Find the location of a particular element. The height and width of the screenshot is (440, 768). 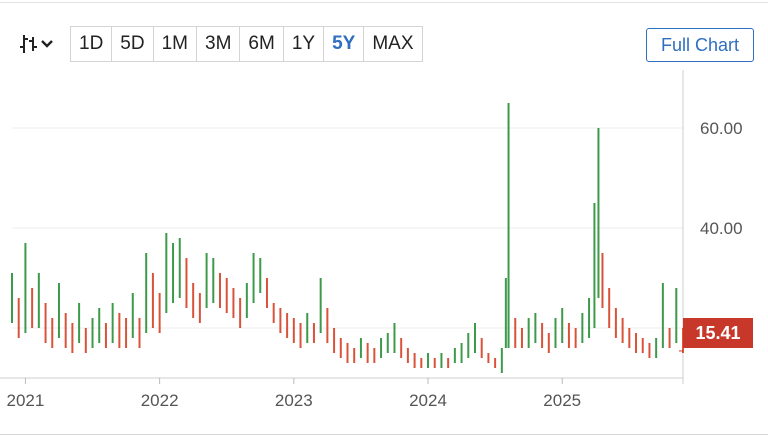

last-price-badge: 15.41 is located at coordinates (718, 333).